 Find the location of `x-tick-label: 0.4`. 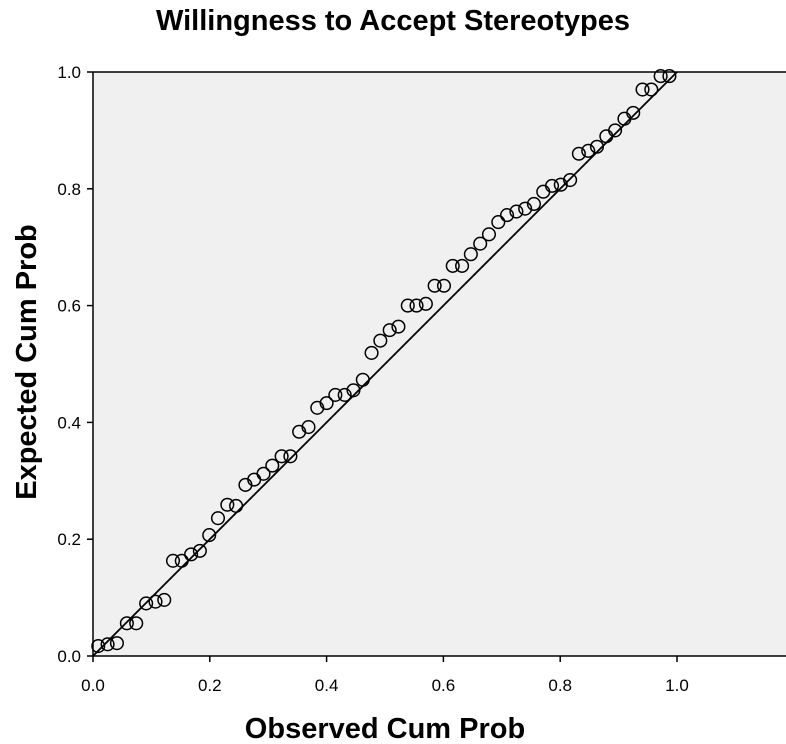

x-tick-label: 0.4 is located at coordinates (327, 685).